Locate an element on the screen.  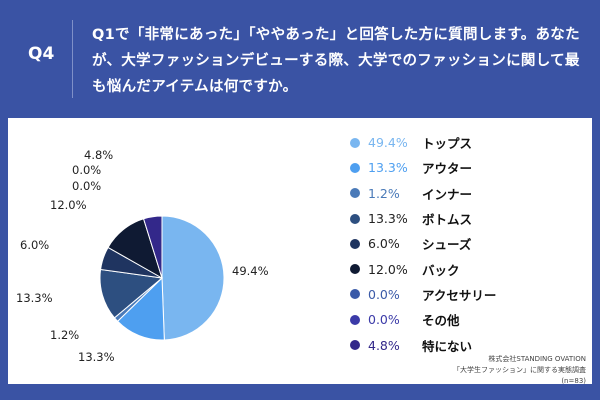
legend-label: その他 is located at coordinates (441, 321).